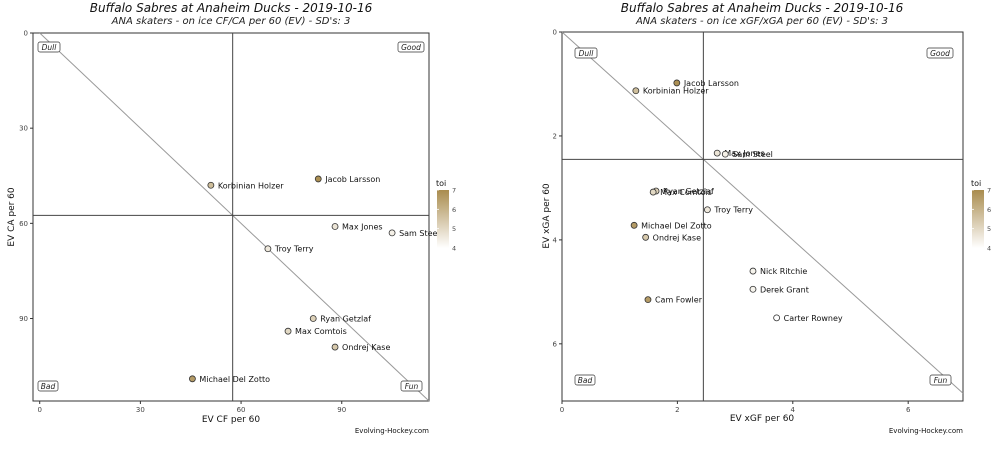  What do you see at coordinates (555, 240) in the screenshot?
I see `y-tick-label: 4` at bounding box center [555, 240].